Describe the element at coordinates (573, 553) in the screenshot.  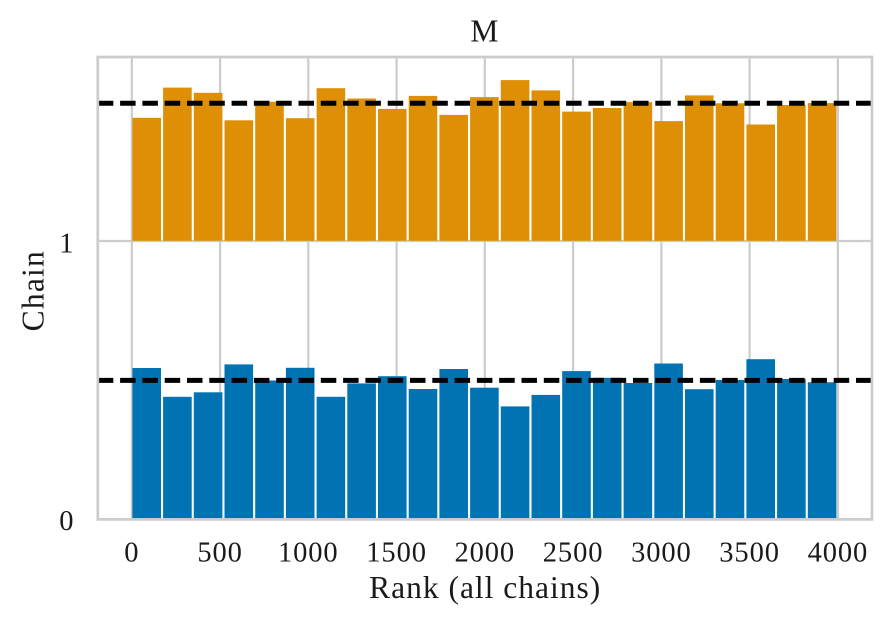
I see `svg-text: 2500` at that location.